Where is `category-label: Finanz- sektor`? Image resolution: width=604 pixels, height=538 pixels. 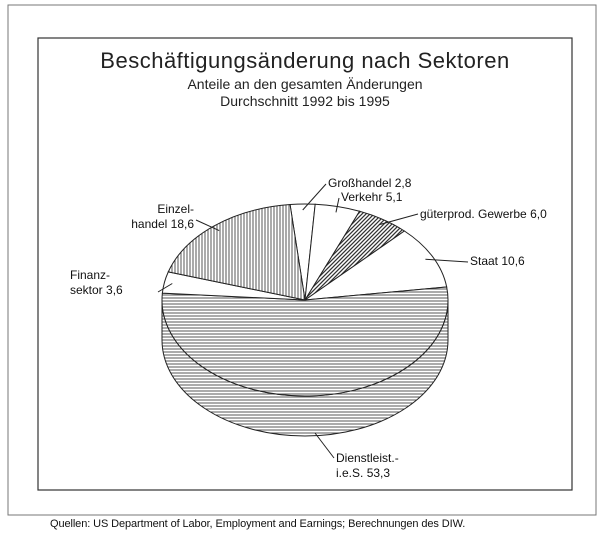 category-label: Finanz- sektor is located at coordinates (90, 282).